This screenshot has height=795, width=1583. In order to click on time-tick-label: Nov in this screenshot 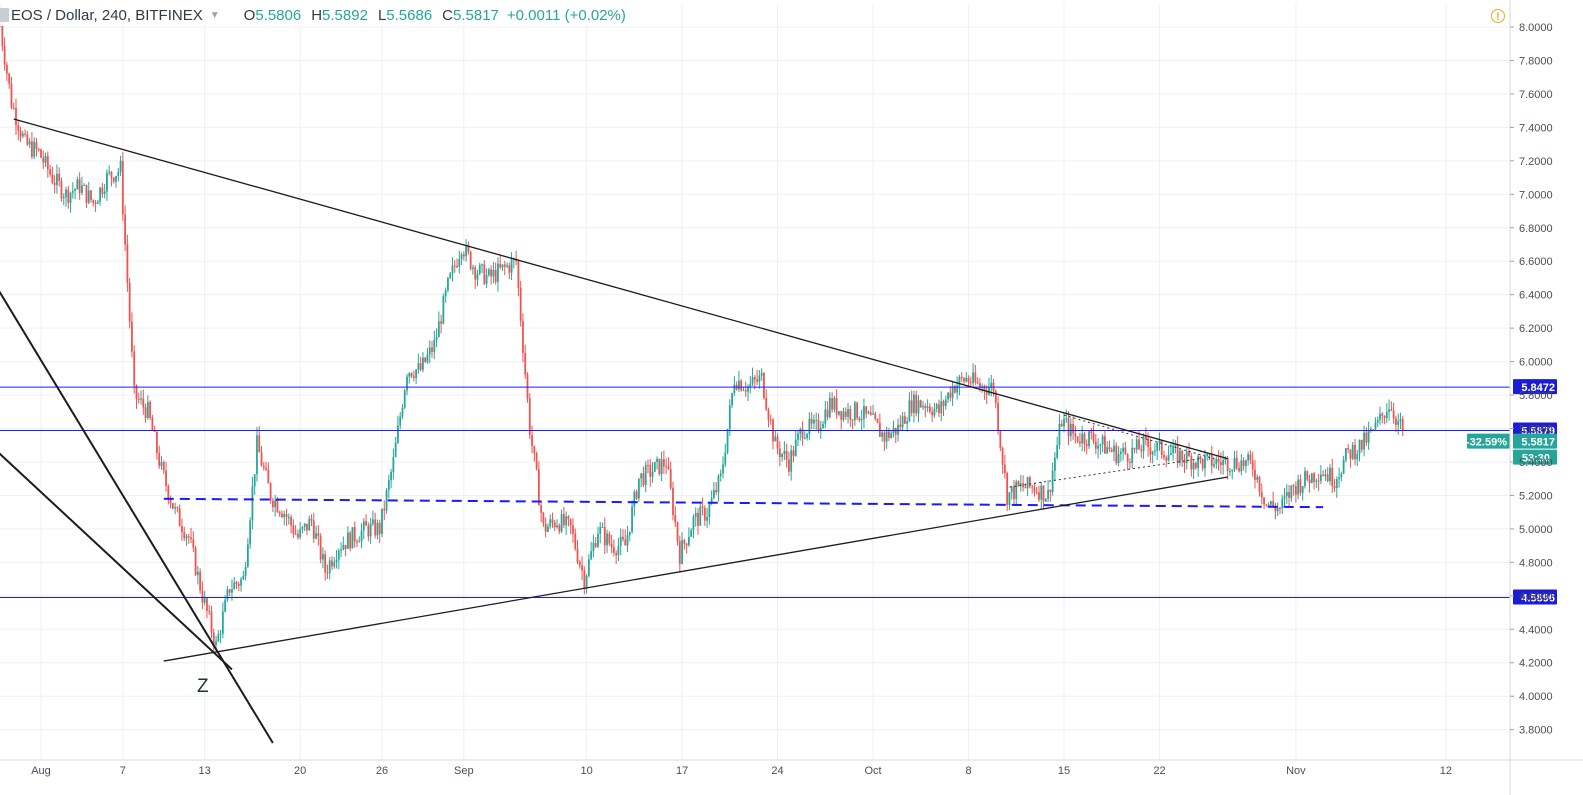, I will do `click(1296, 771)`.